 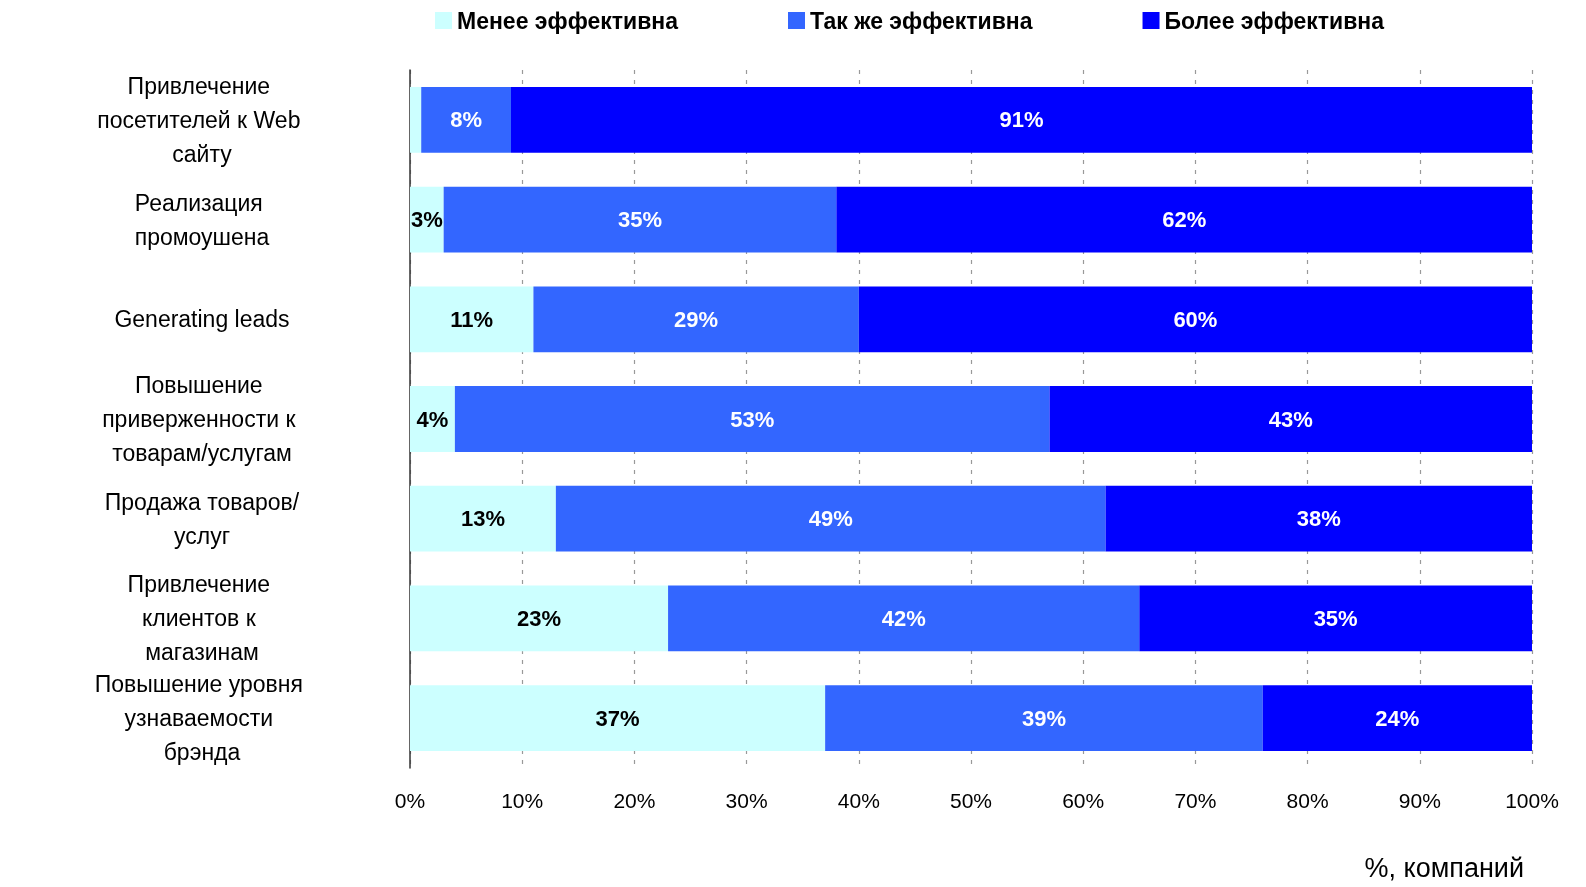 What do you see at coordinates (971, 800) in the screenshot?
I see `x-tick-label: 50%` at bounding box center [971, 800].